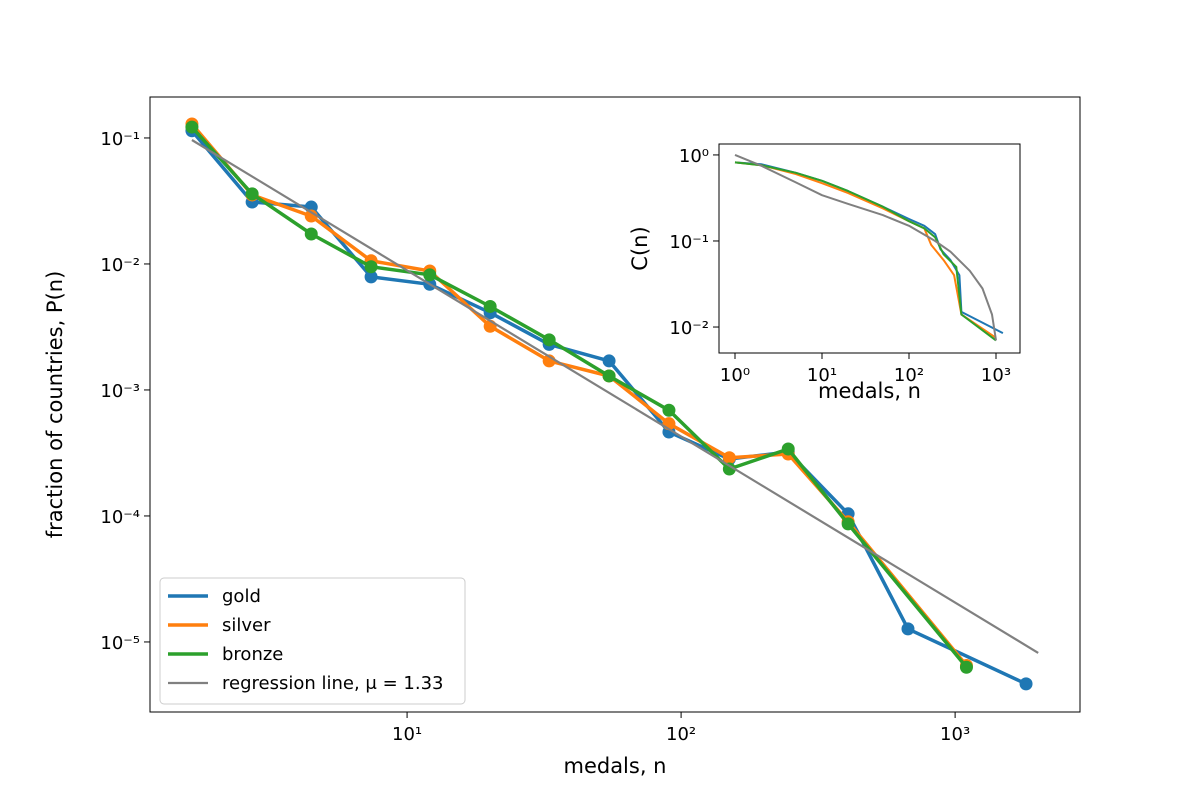  What do you see at coordinates (246, 625) in the screenshot?
I see `legend-label: silver` at bounding box center [246, 625].